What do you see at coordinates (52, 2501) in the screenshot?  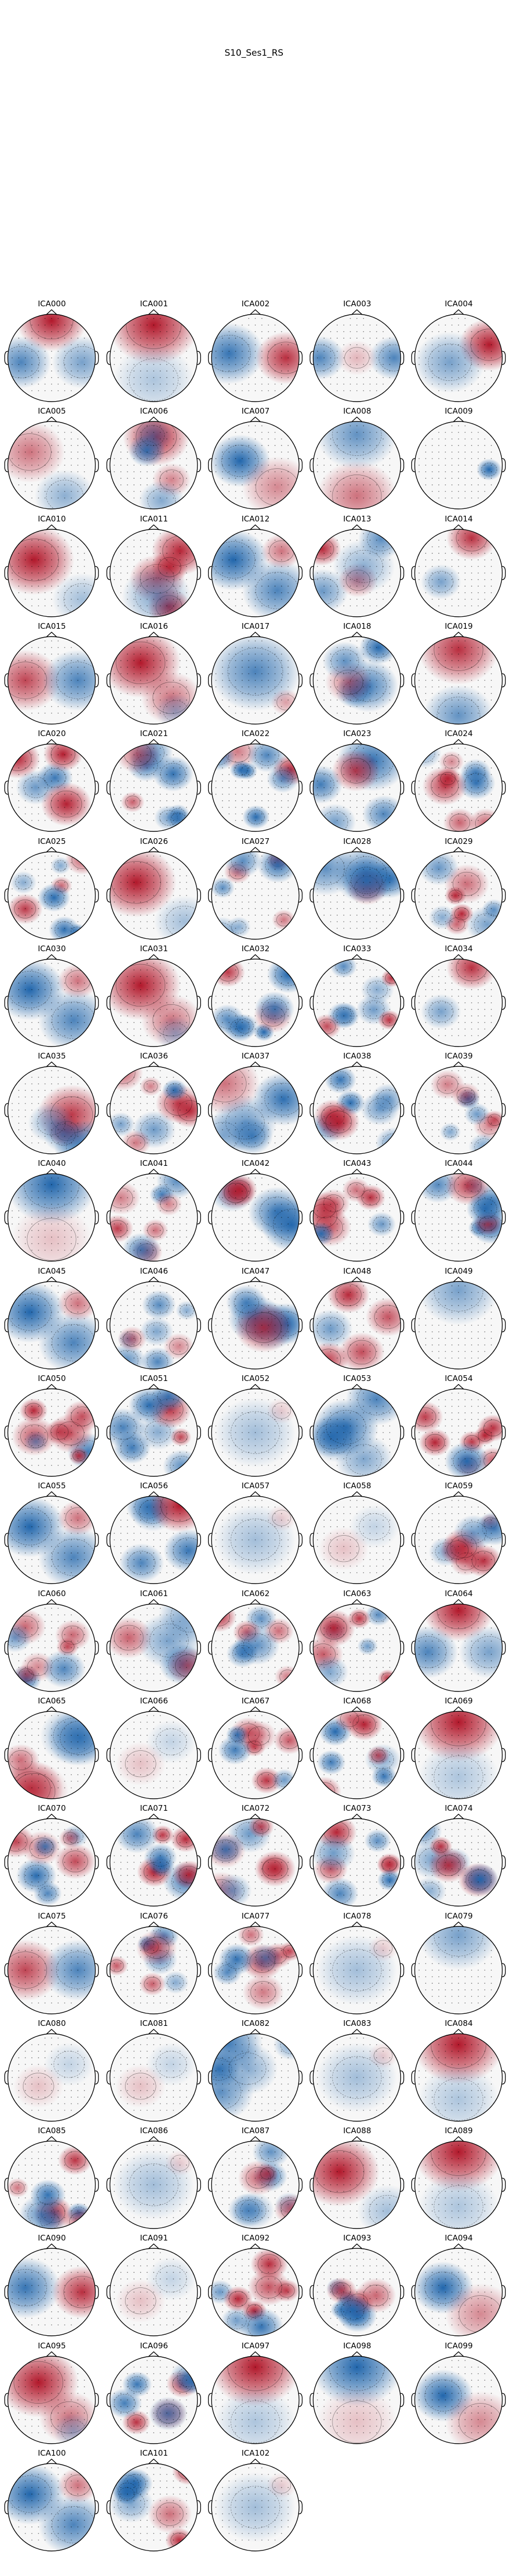 I see `topomap-panel: ICA100` at bounding box center [52, 2501].